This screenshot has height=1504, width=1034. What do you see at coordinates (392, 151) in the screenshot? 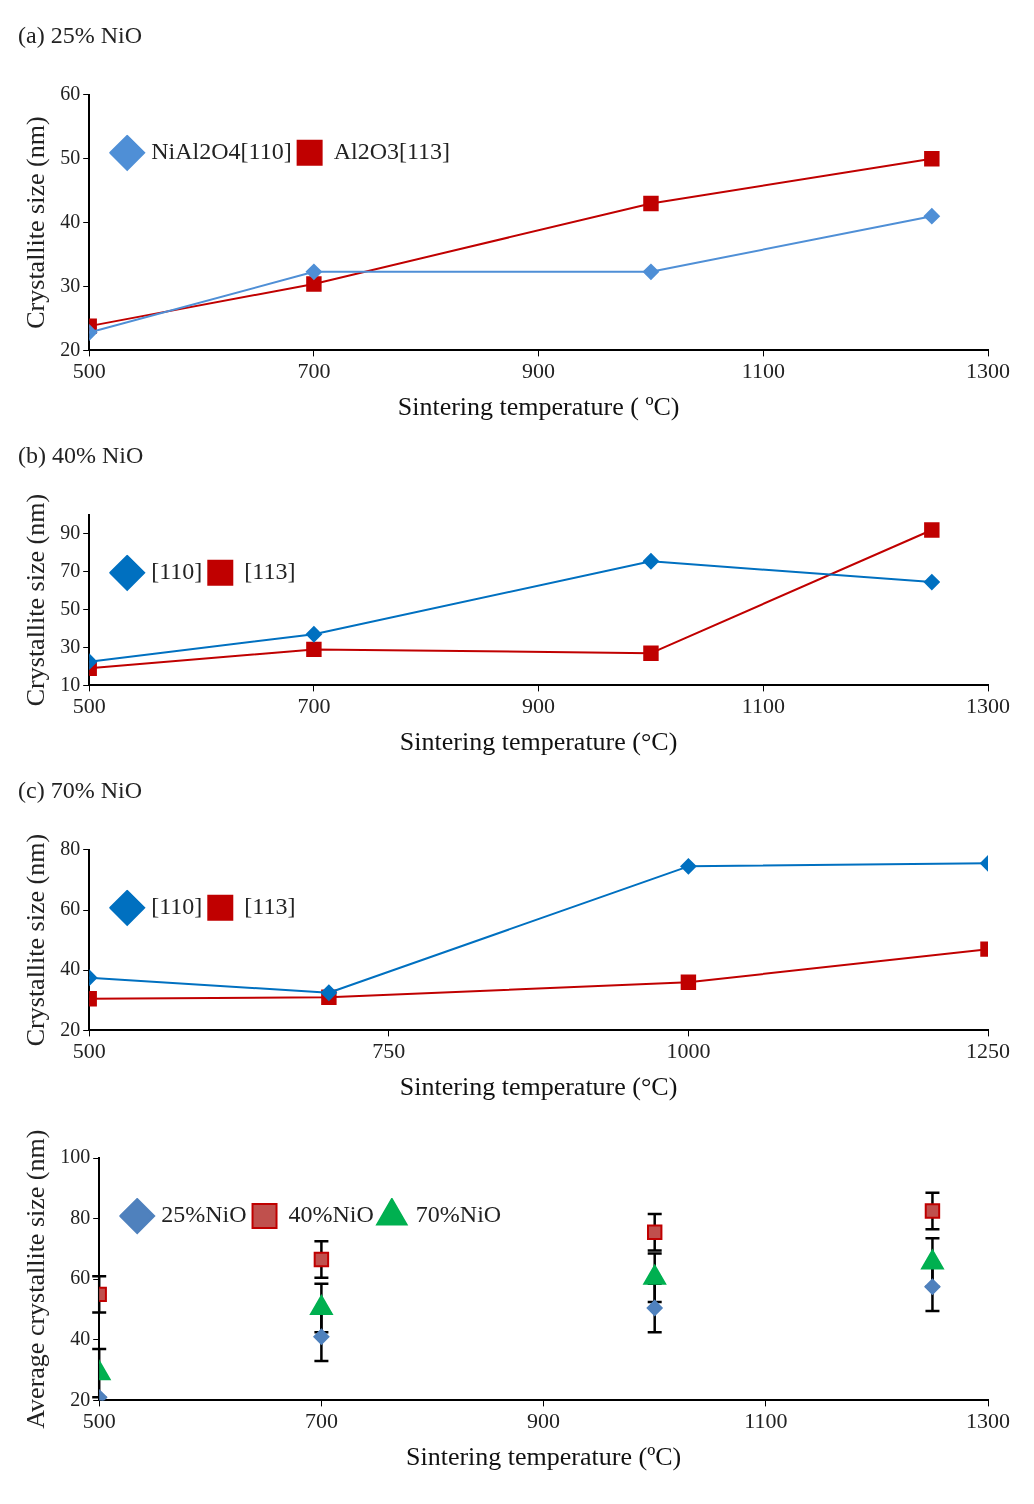
I see `legend-label: Al2O3[113]` at bounding box center [392, 151].